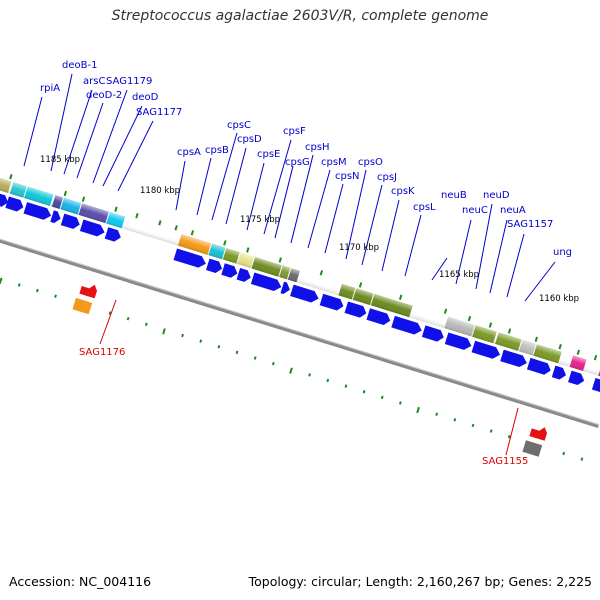 Image resolution: width=600 pixels, height=600 pixels. Describe the element at coordinates (50, 88) in the screenshot. I see `gene-label-rpia: rpiA` at that location.